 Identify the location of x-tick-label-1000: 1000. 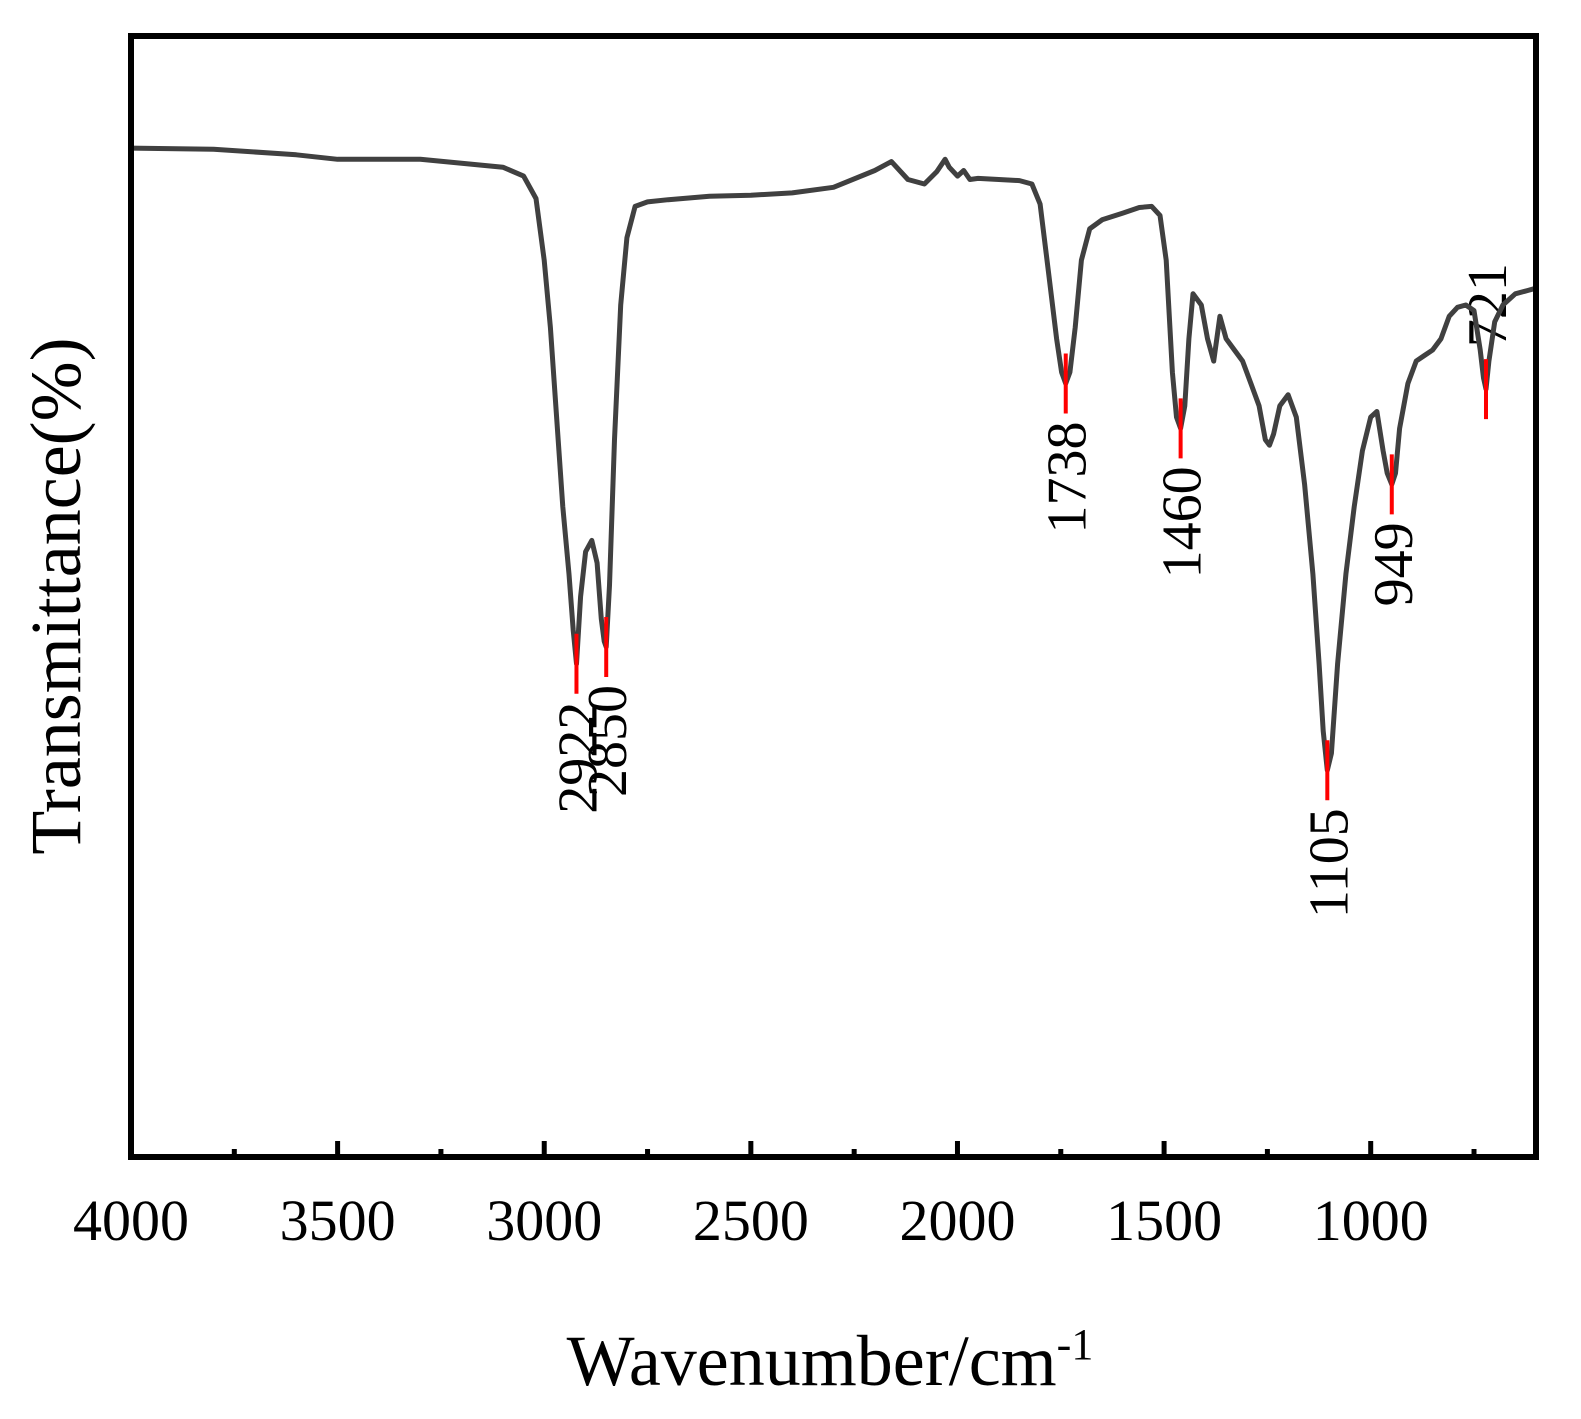
(1371, 1220).